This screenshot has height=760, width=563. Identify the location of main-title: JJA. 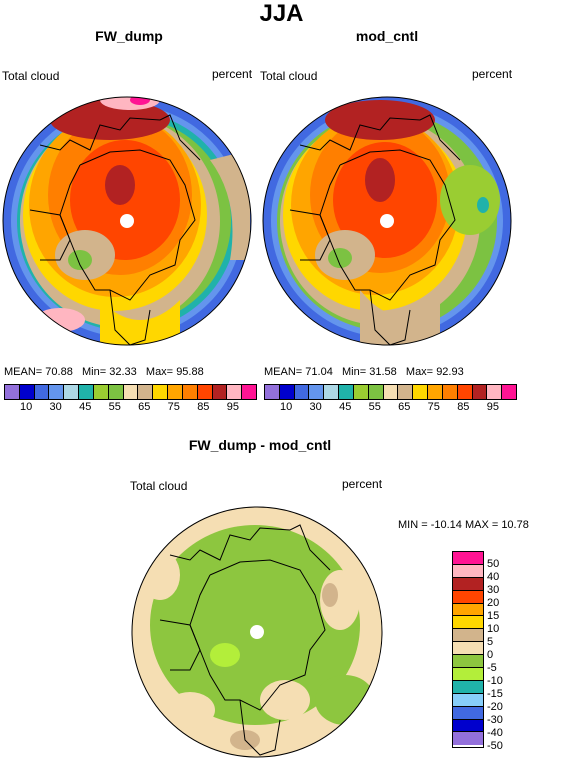
(281, 13).